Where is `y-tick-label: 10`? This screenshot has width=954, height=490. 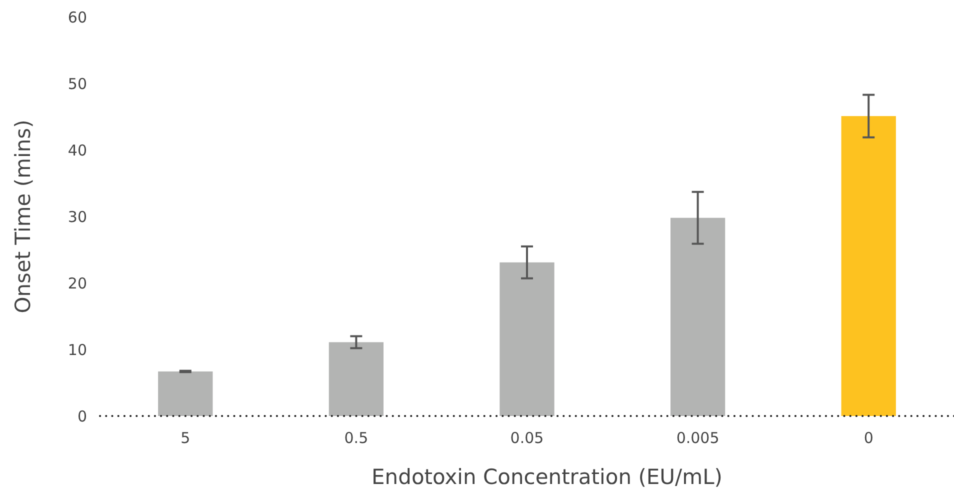 y-tick-label: 10 is located at coordinates (77, 349).